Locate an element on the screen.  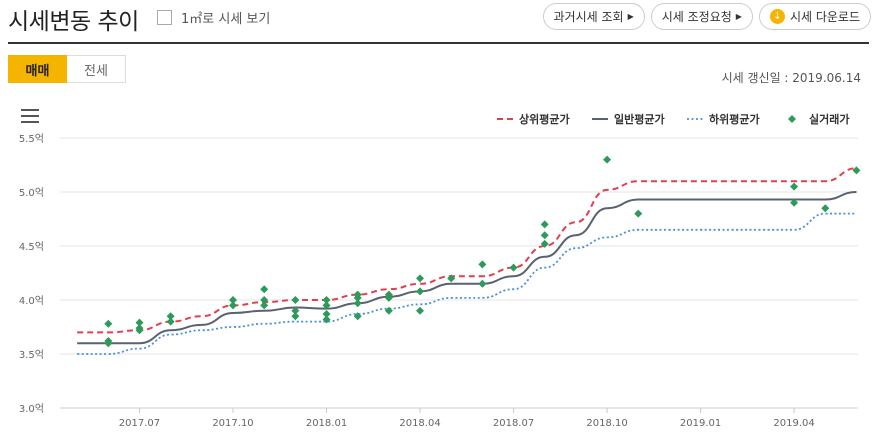
area-toggle-checkbox is located at coordinates (164, 17).